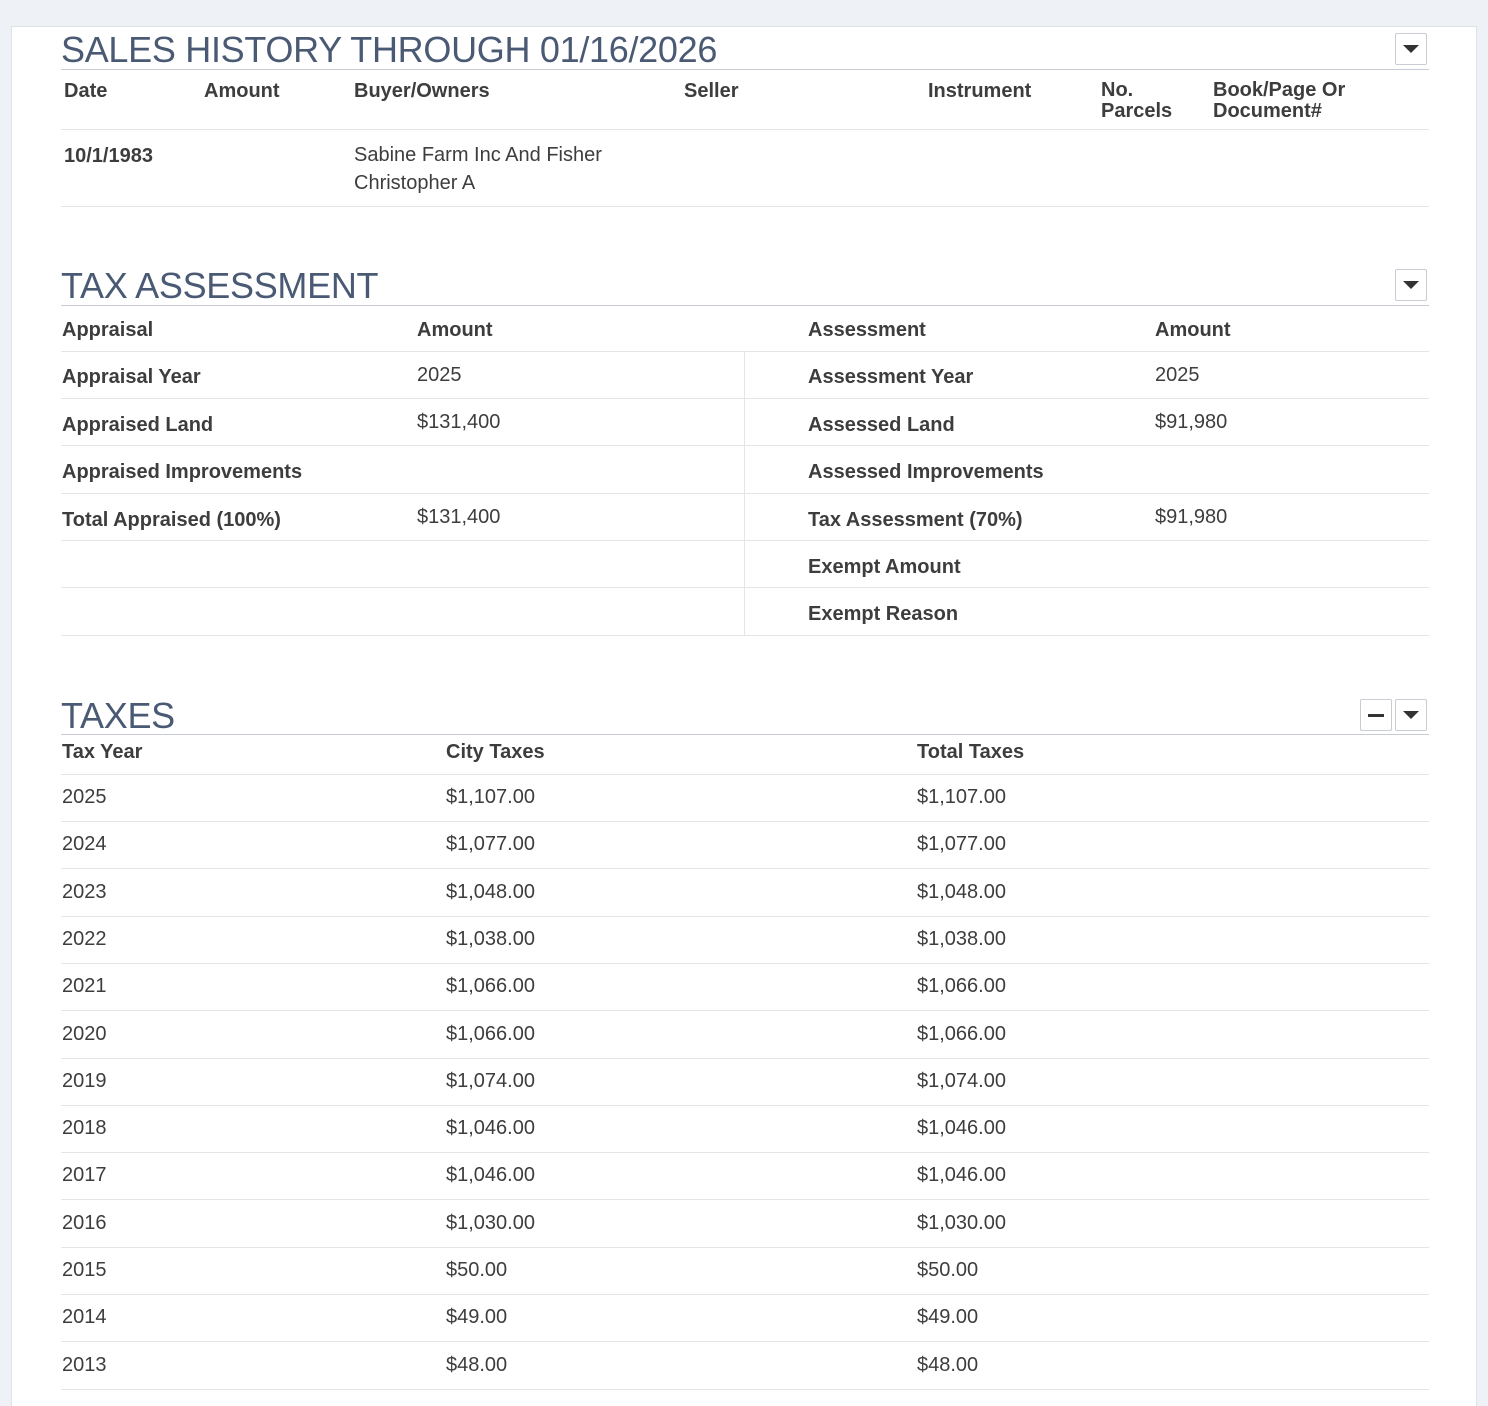  Describe the element at coordinates (948, 1270) in the screenshot. I see `total-taxes-cell: $50.00` at that location.